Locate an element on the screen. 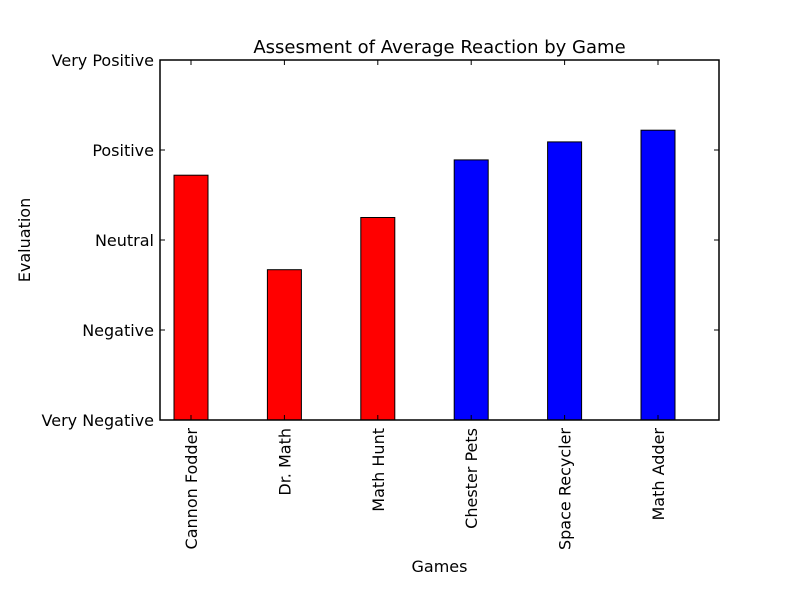  x-tick-label: Chester Pets is located at coordinates (471, 478).